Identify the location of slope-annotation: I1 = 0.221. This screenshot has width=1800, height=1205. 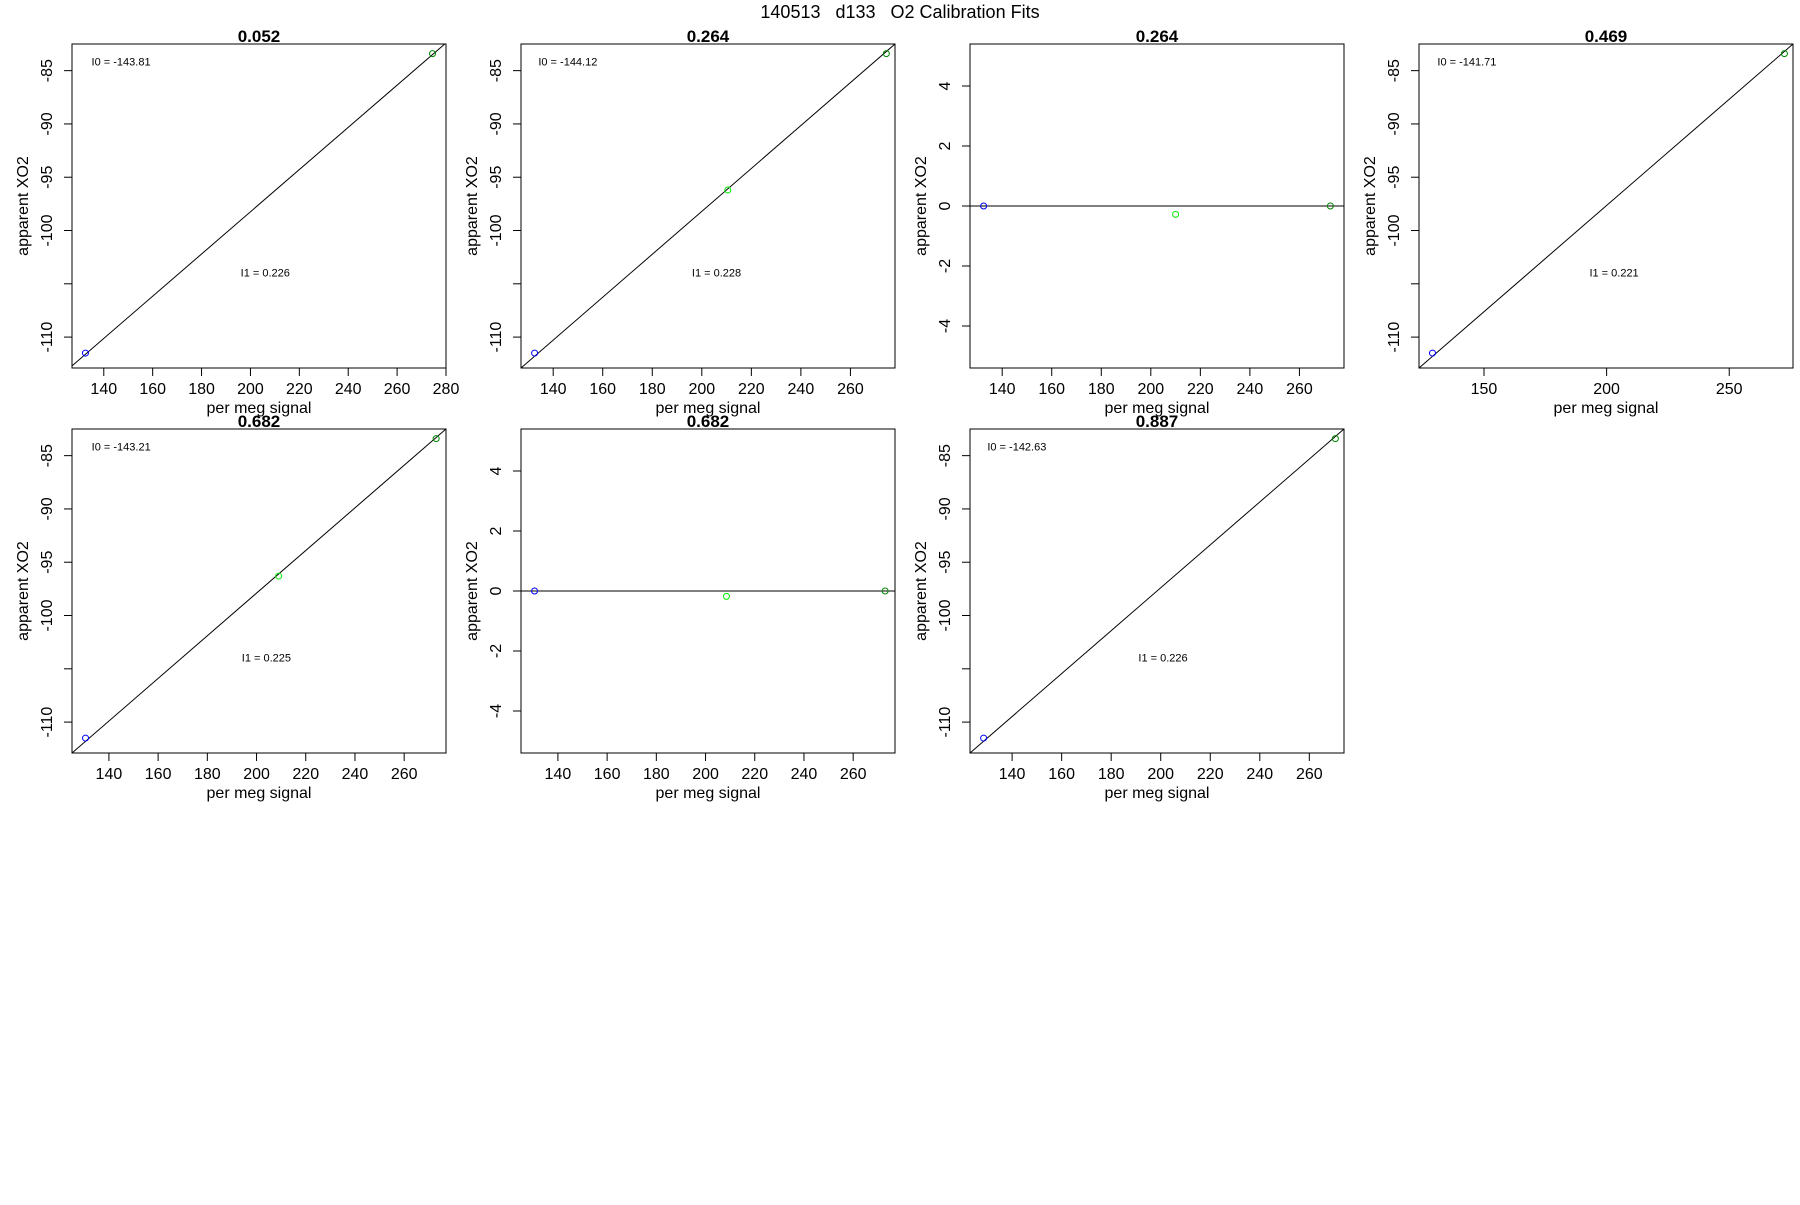
(1613, 273).